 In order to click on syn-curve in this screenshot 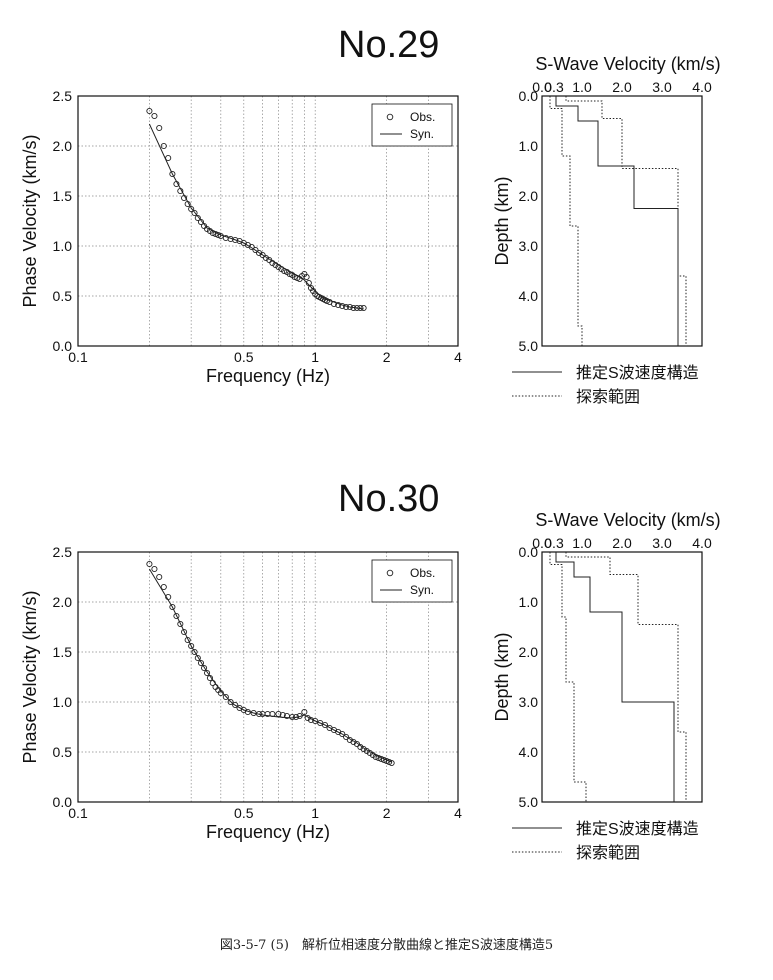, I will do `click(270, 665)`.